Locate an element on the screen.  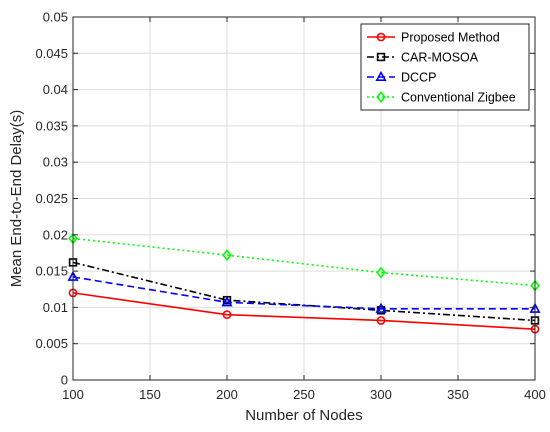
x-tick-label: 400 is located at coordinates (535, 394).